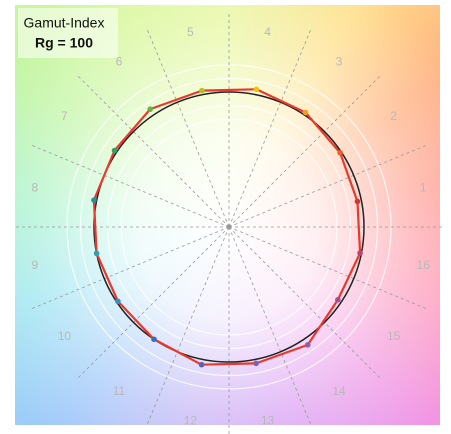  What do you see at coordinates (191, 420) in the screenshot?
I see `bin-label: 12` at bounding box center [191, 420].